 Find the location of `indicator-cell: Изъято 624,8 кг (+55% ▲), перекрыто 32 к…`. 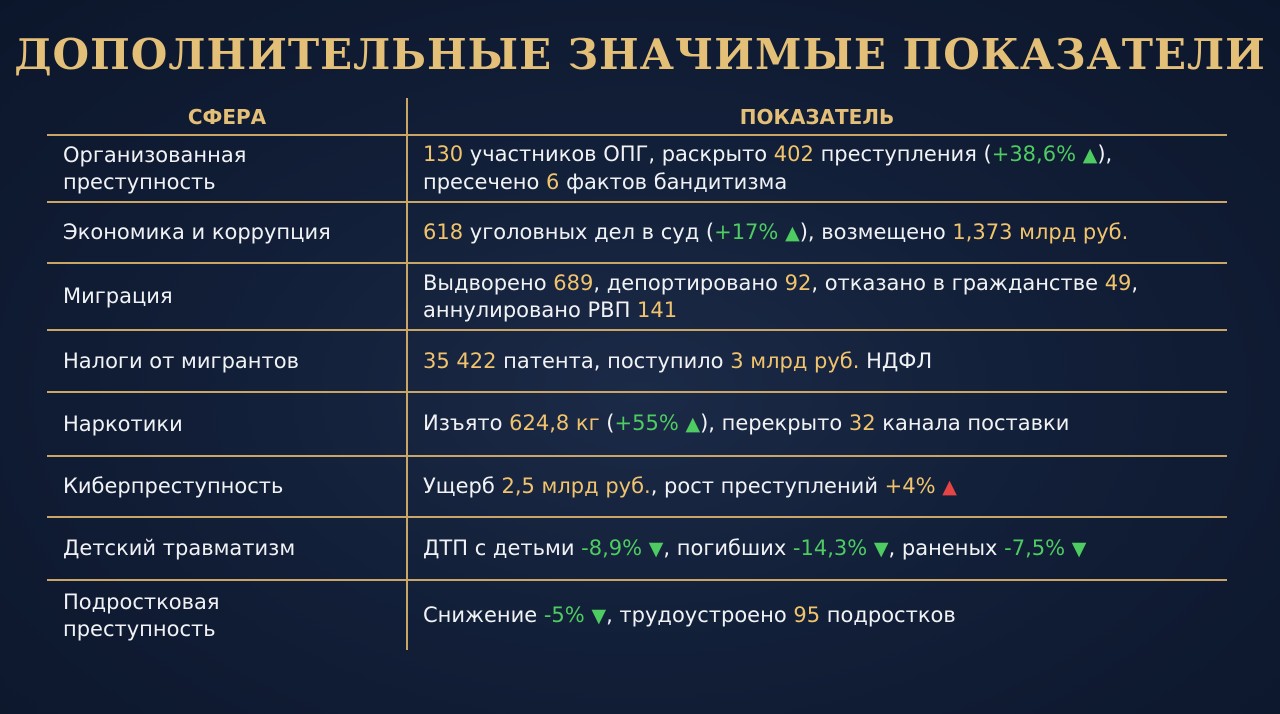

indicator-cell: Изъято 624,8 кг (+55% ▲), перекрыто 32 к… is located at coordinates (817, 424).